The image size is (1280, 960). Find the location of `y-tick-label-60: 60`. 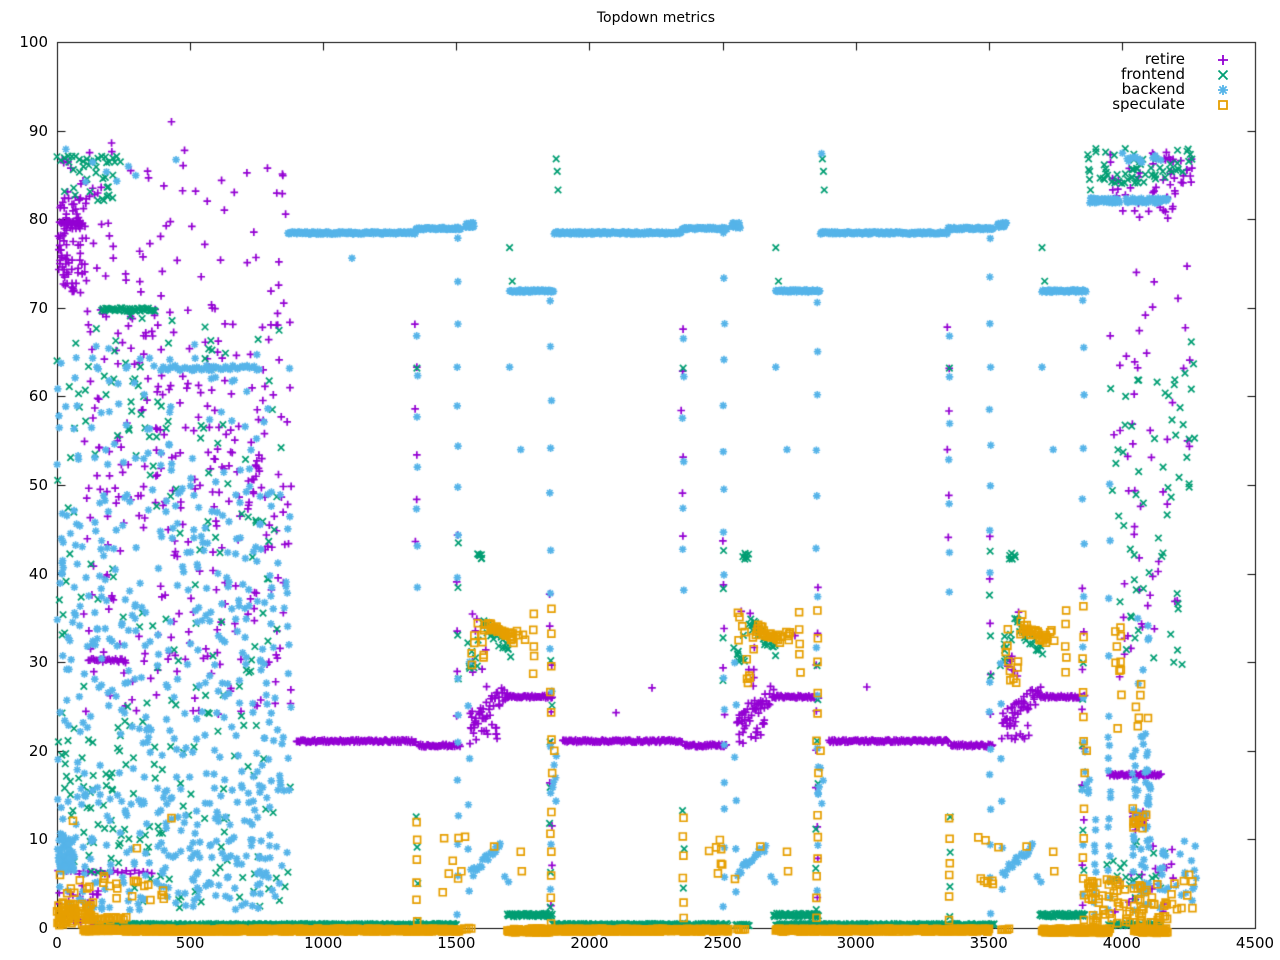

y-tick-label-60: 60 is located at coordinates (38, 396).